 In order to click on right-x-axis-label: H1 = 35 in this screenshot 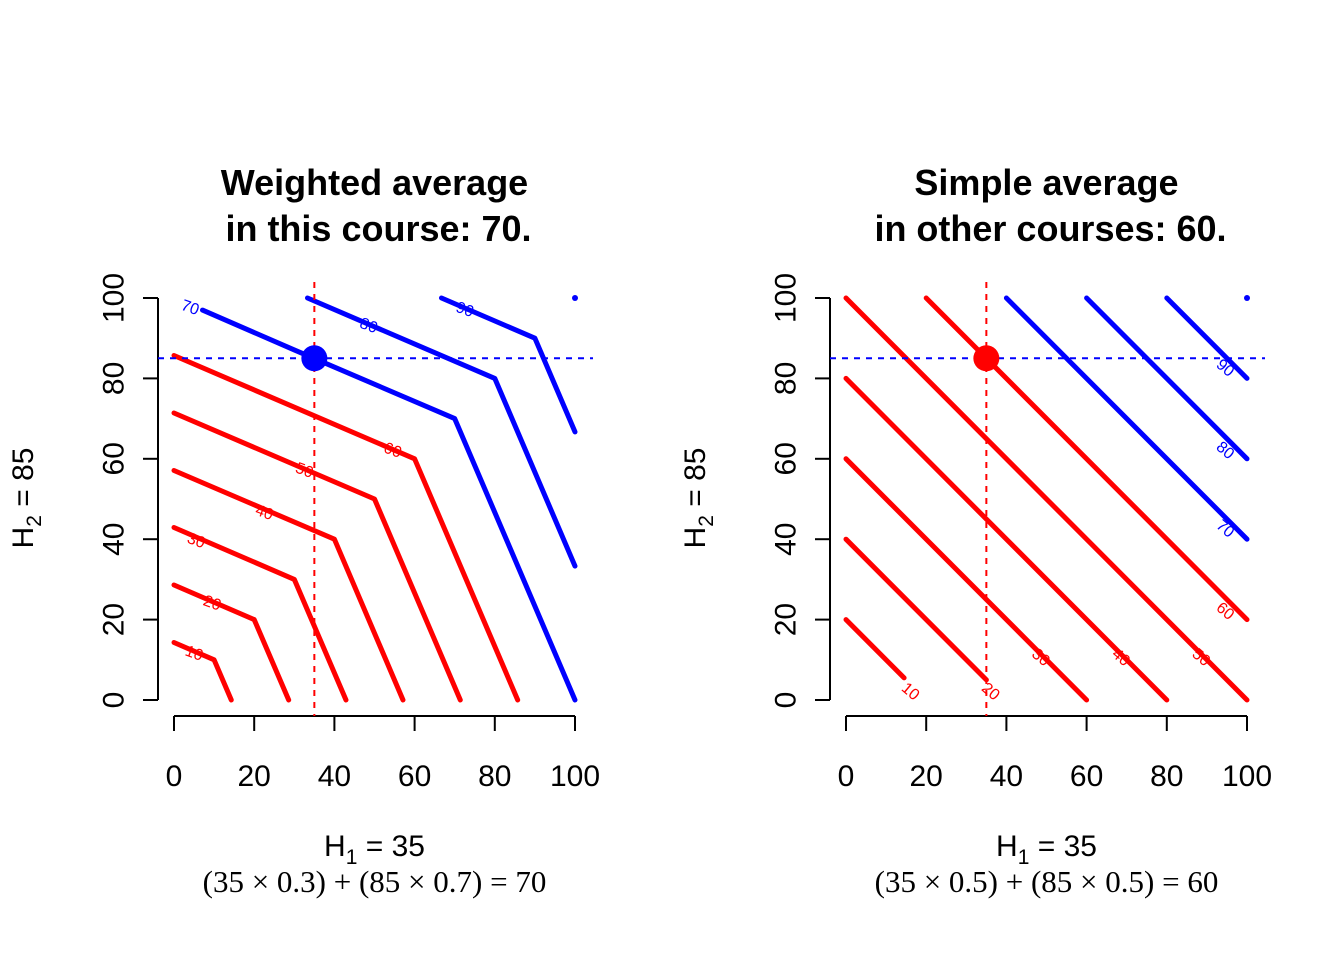, I will do `click(1046, 849)`.